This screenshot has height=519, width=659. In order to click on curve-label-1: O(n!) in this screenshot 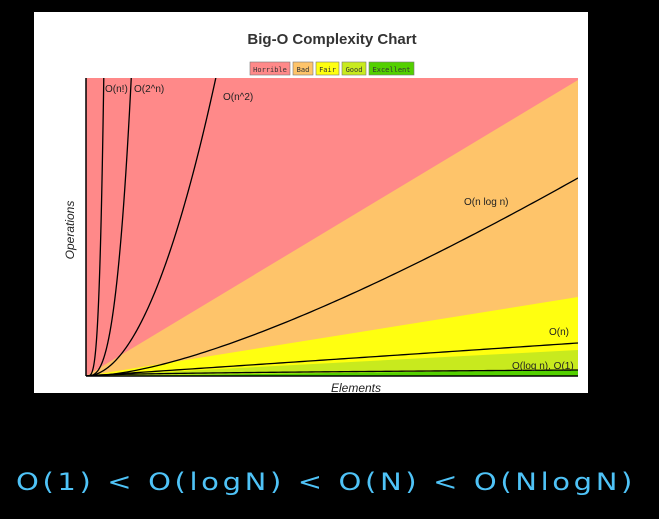, I will do `click(116, 89)`.